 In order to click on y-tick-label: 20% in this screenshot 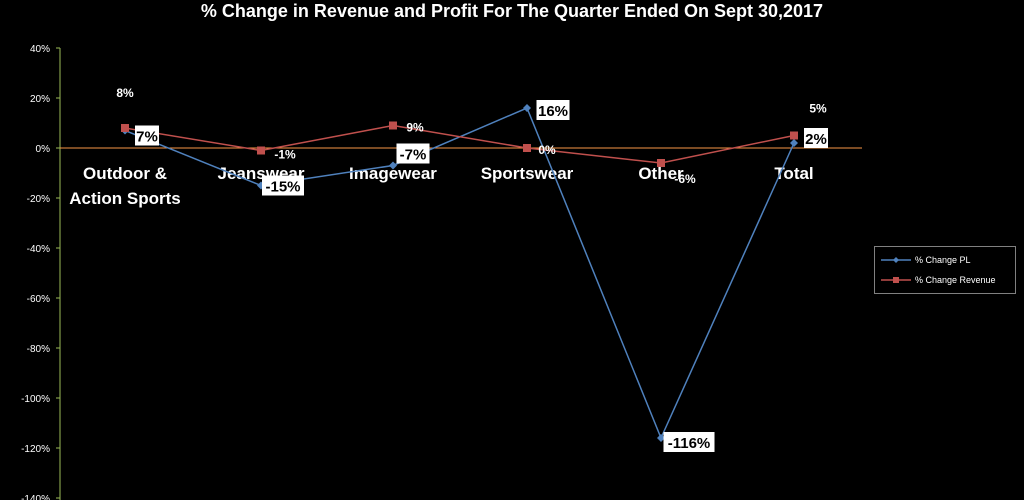, I will do `click(40, 99)`.